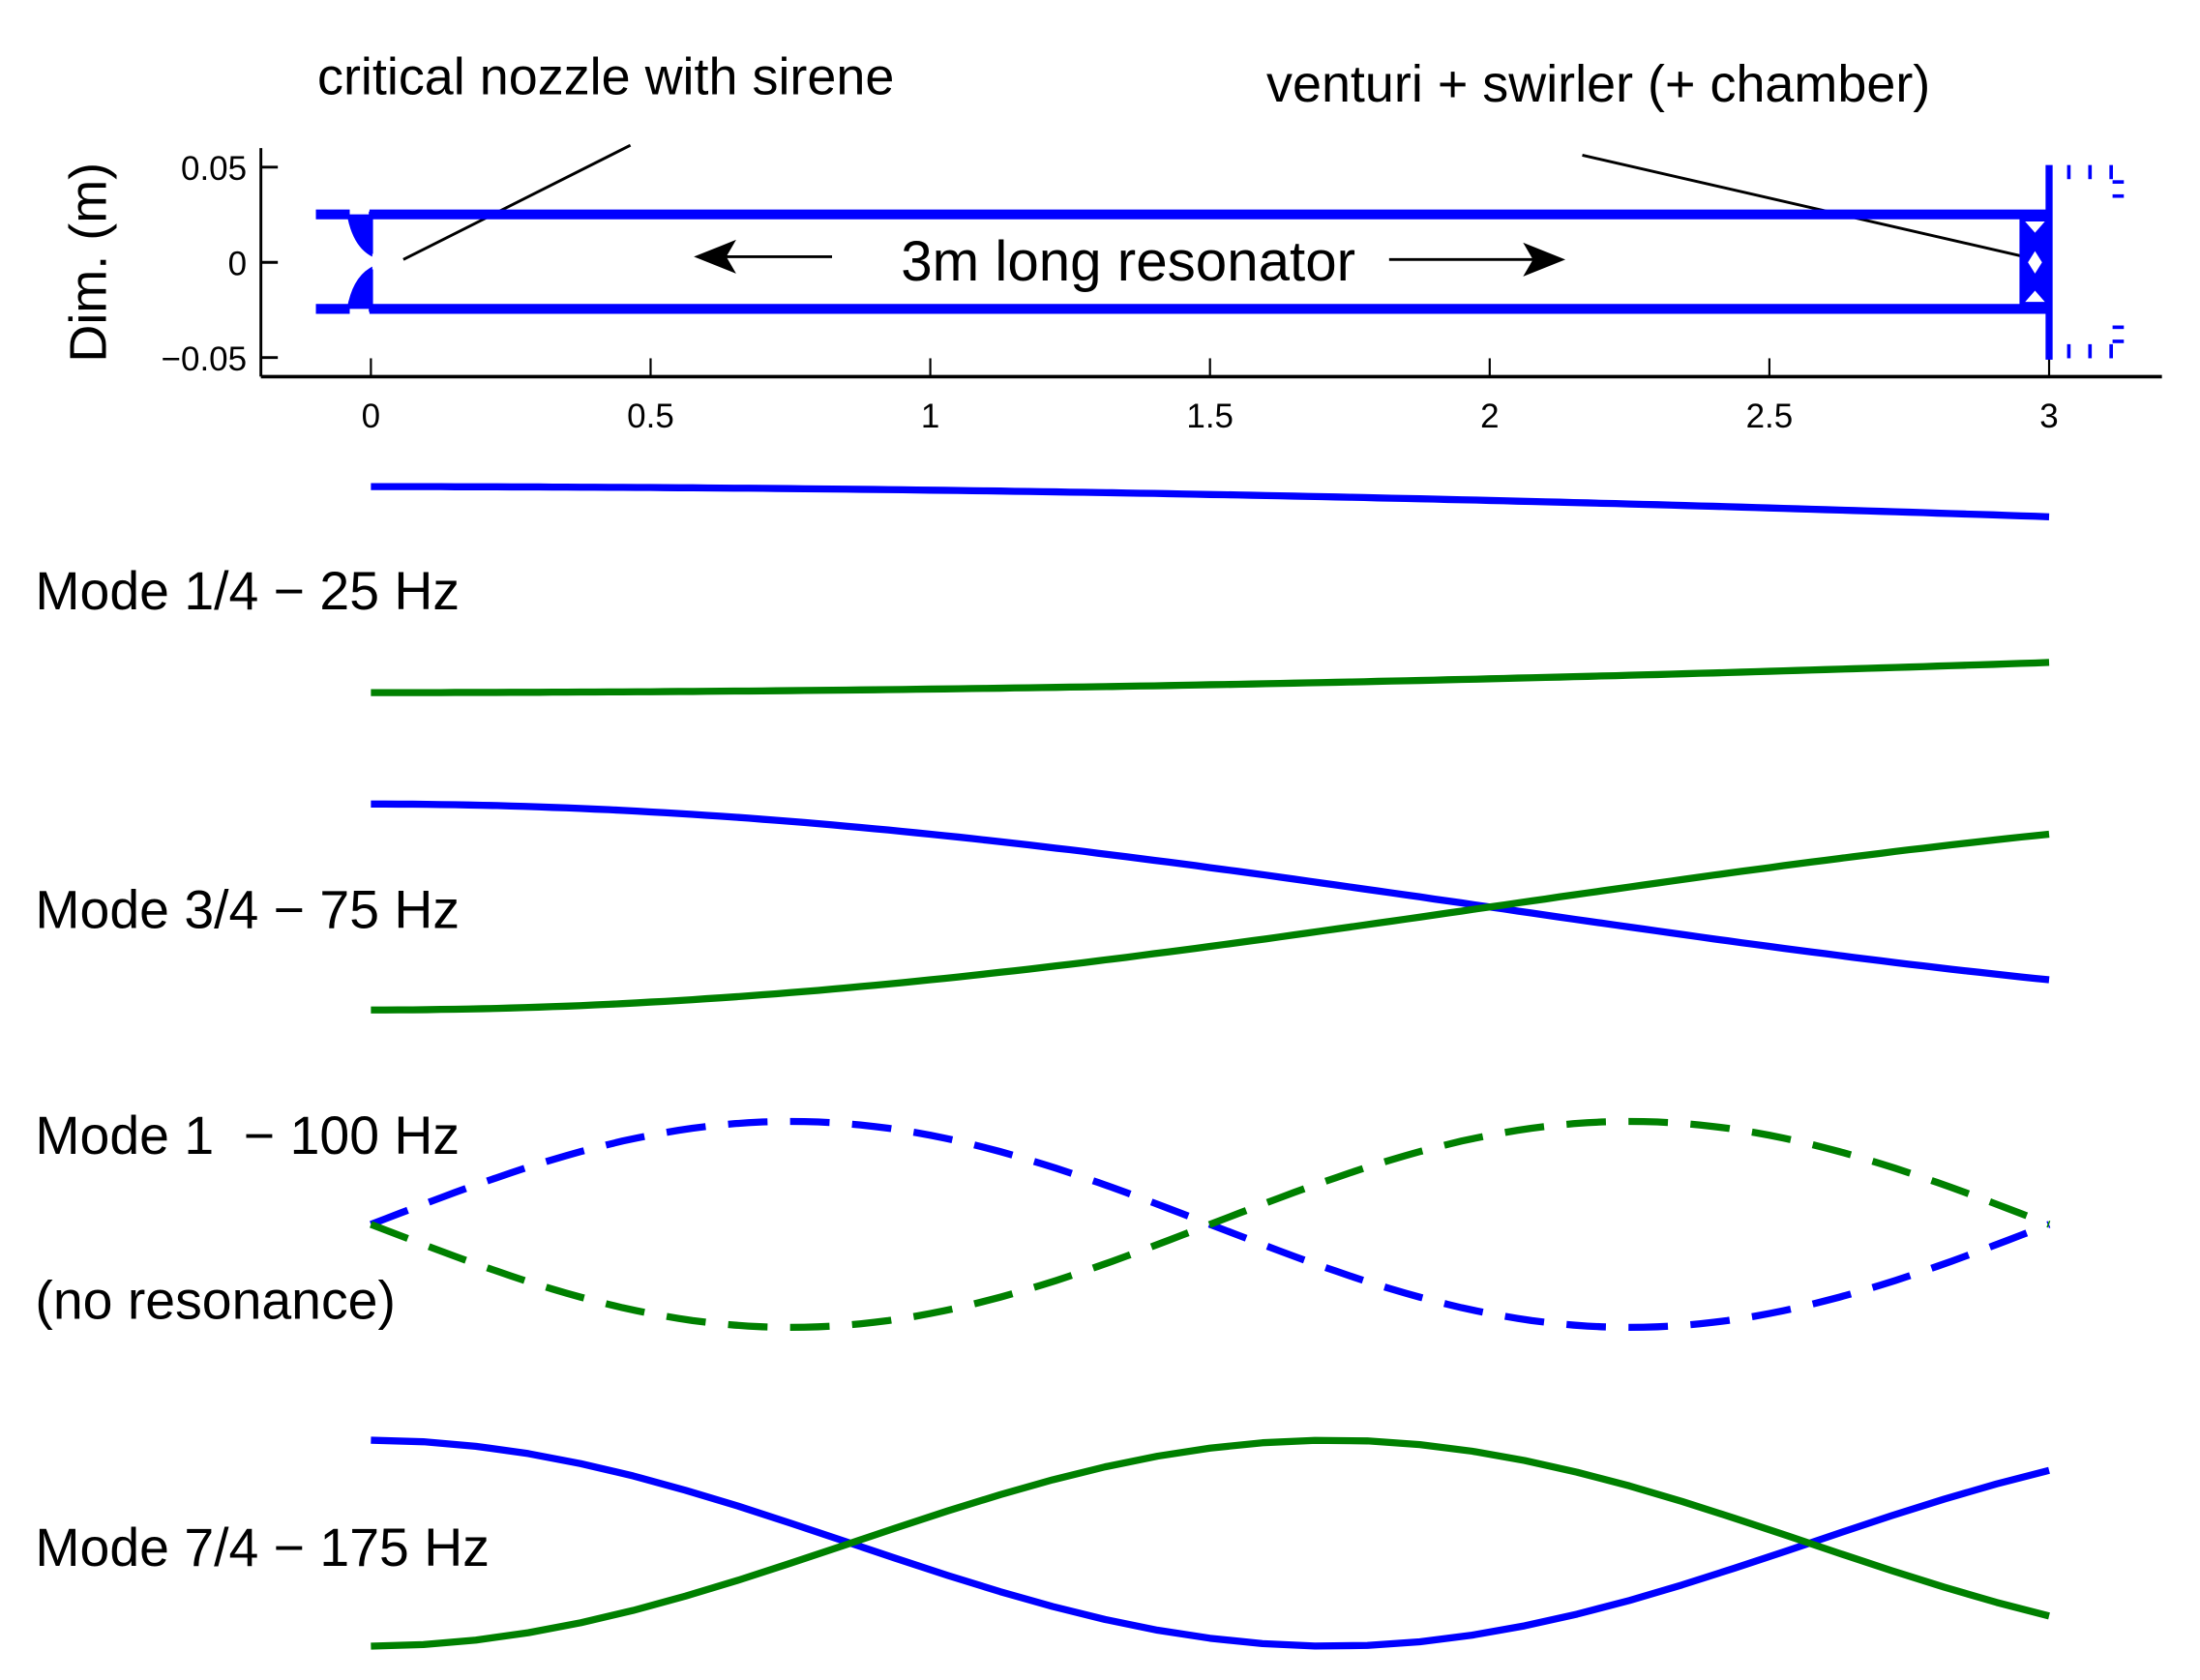  What do you see at coordinates (1211, 892) in the screenshot?
I see `mode-2-blue-curve` at bounding box center [1211, 892].